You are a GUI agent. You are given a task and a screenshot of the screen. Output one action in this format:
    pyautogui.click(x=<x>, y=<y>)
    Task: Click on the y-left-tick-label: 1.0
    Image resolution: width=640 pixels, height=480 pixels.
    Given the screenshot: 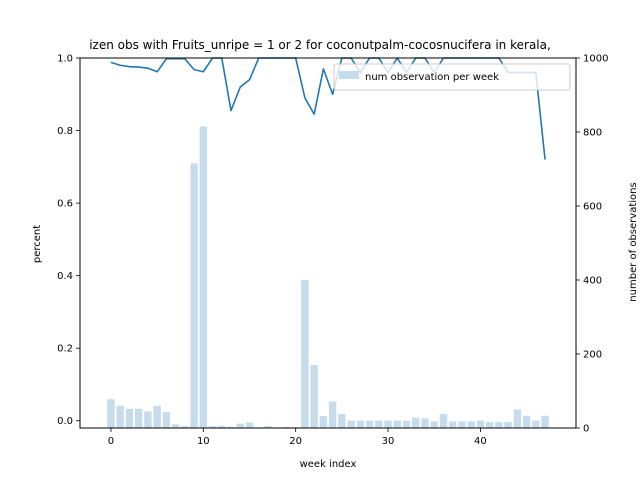 What is the action you would take?
    pyautogui.click(x=65, y=59)
    